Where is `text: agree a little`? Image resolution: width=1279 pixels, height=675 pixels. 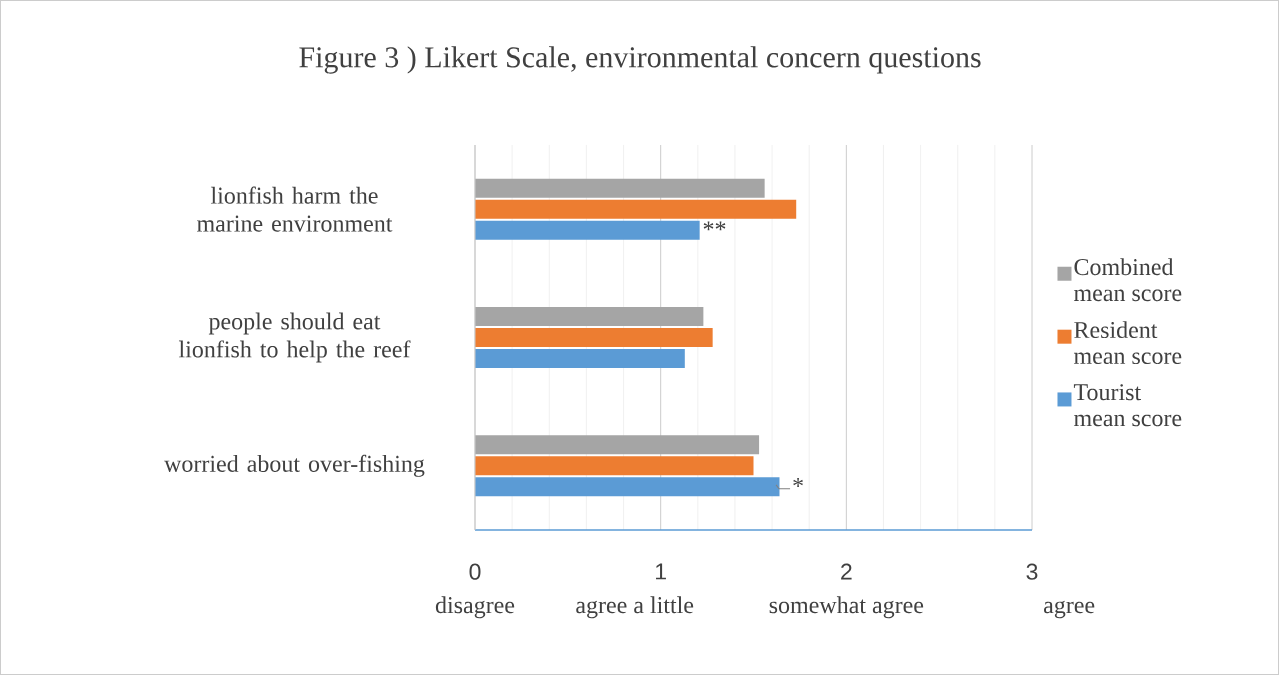 text: agree a little is located at coordinates (635, 607).